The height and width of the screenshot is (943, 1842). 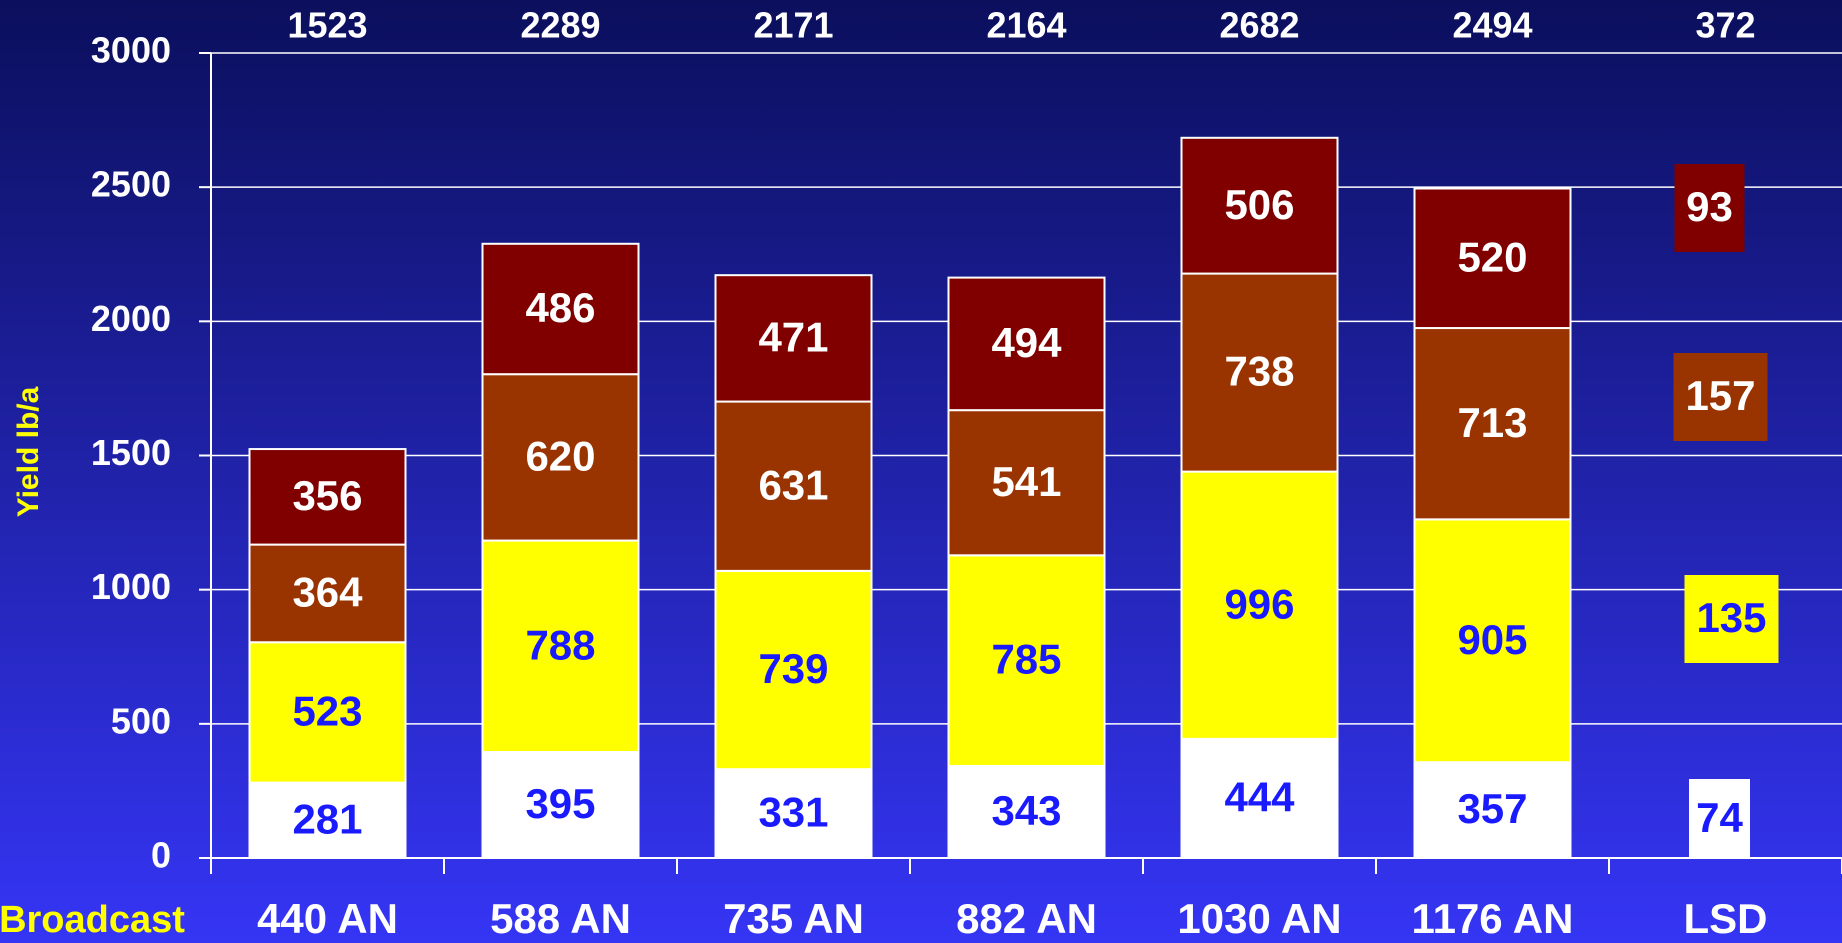 I want to click on data-label: 905, so click(x=1492, y=639).